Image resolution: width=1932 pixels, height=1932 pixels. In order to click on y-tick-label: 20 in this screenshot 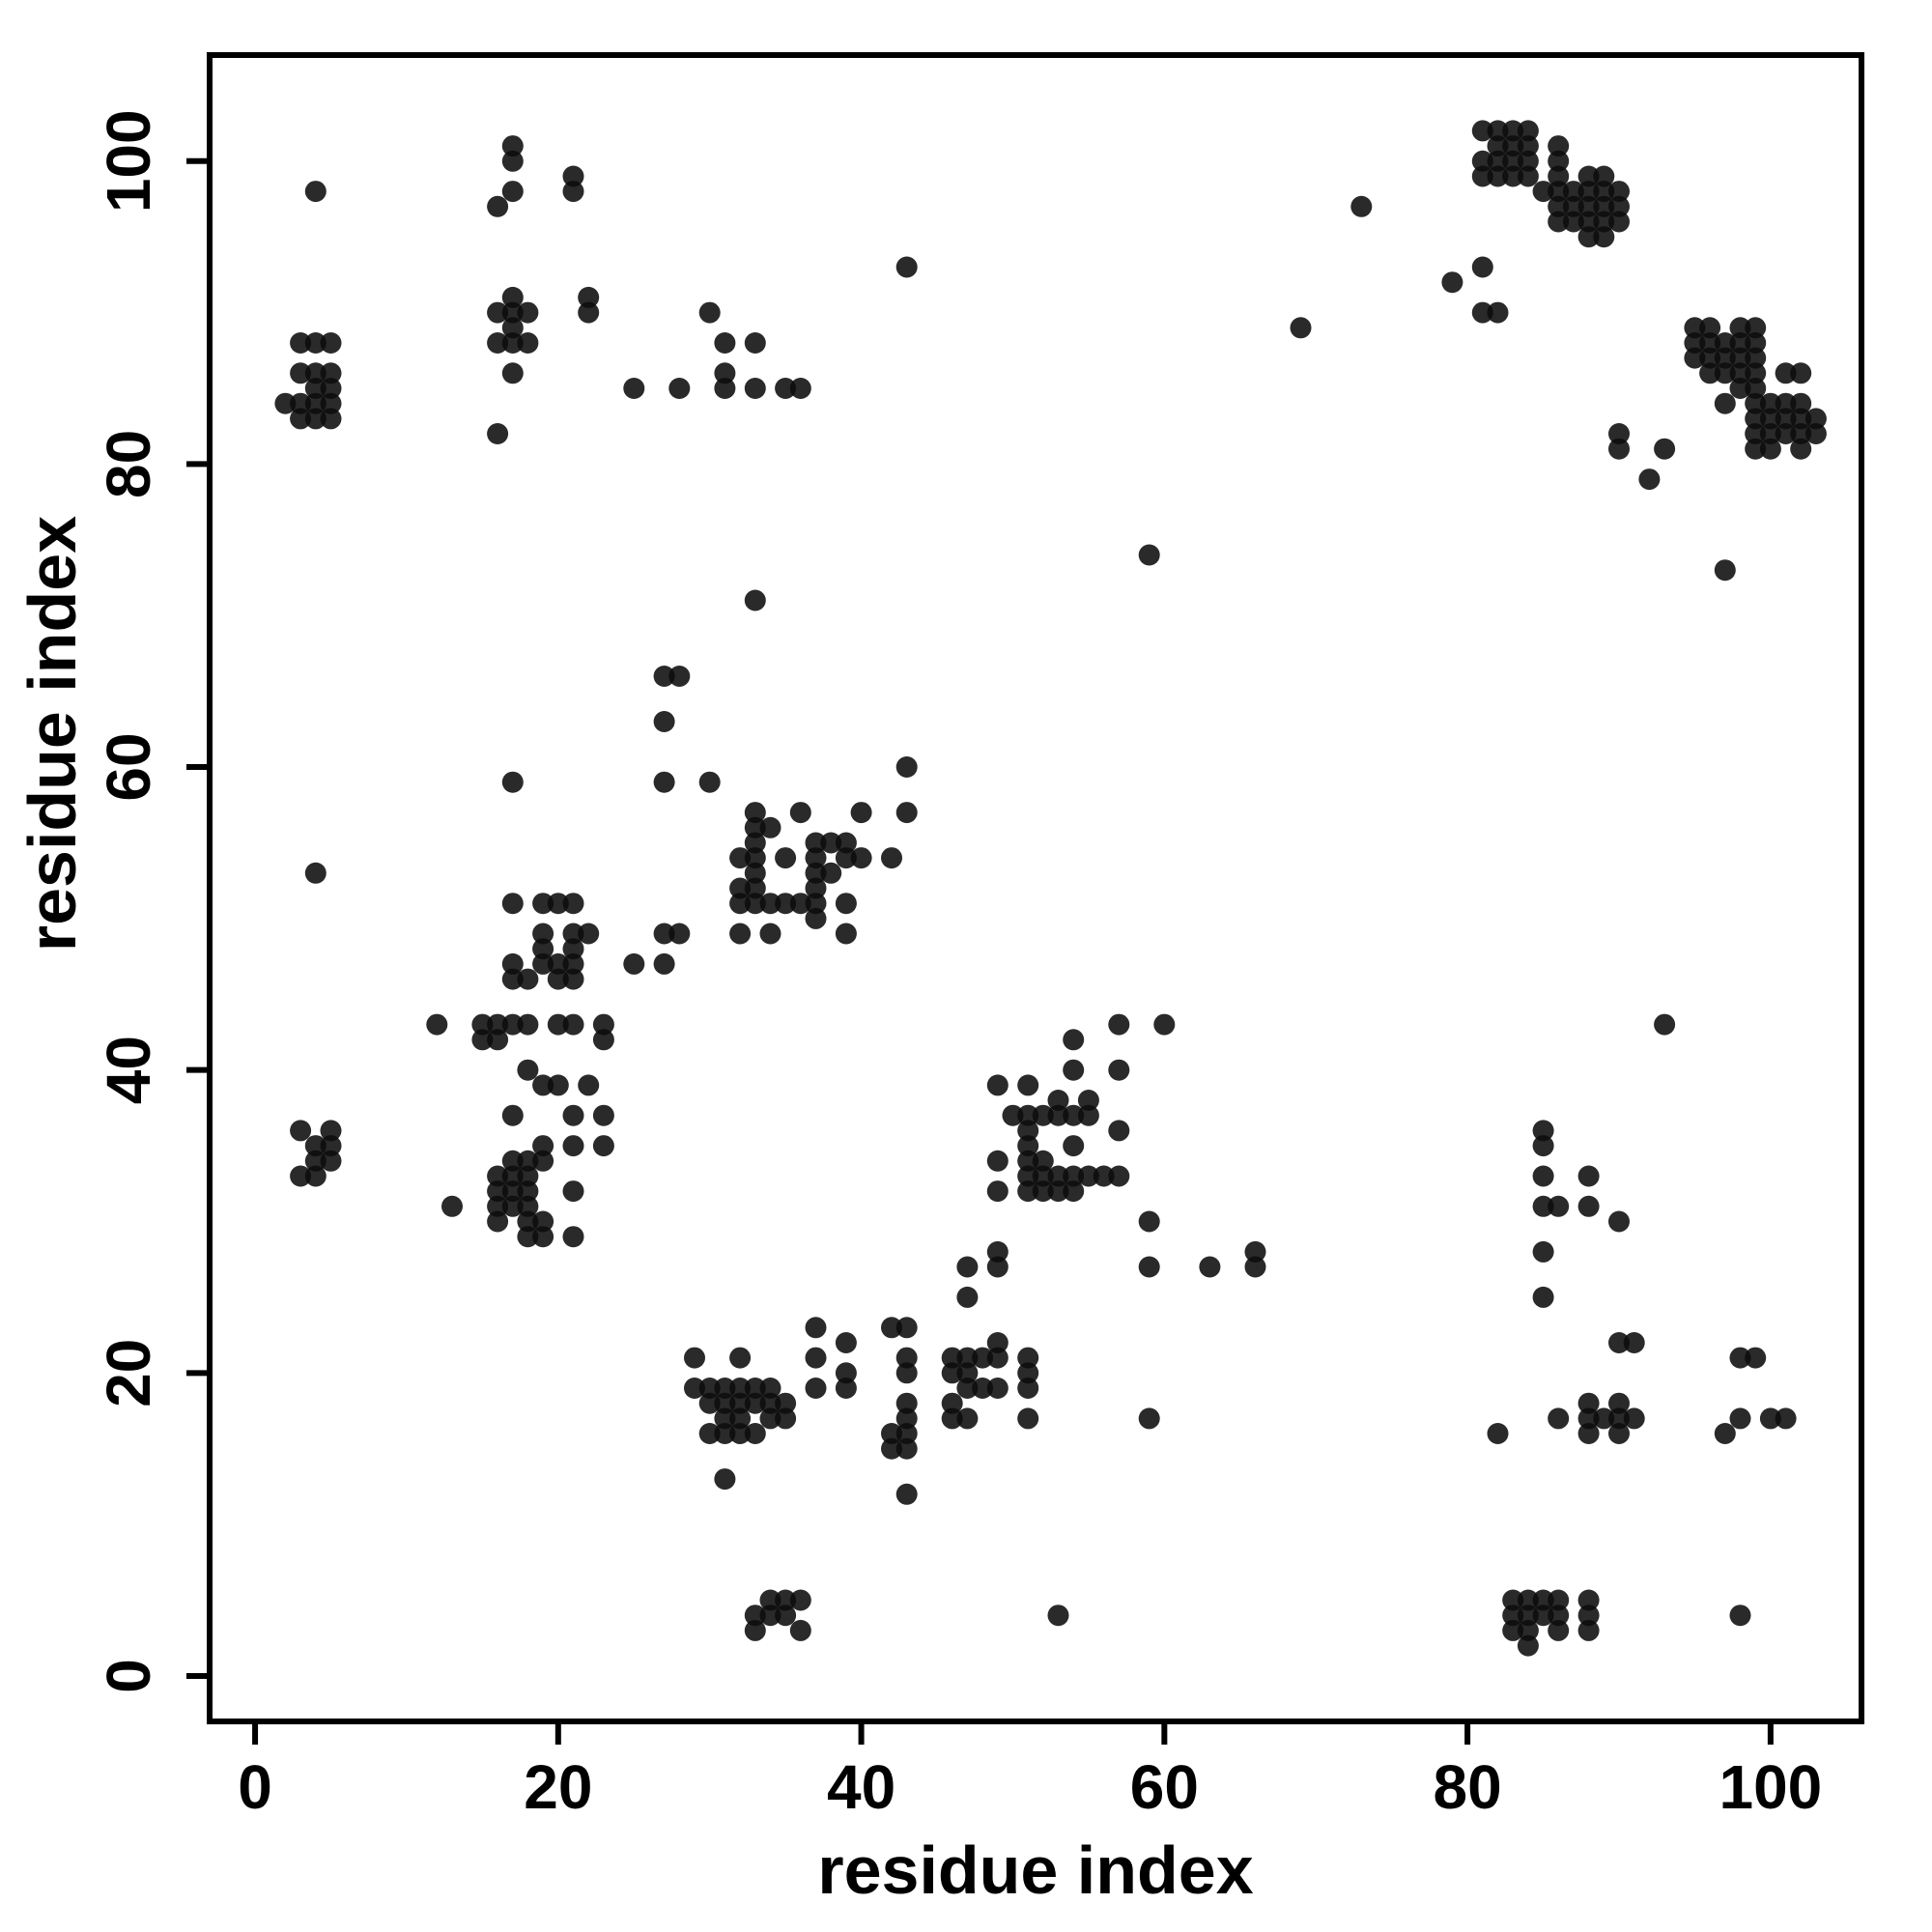, I will do `click(128, 1373)`.